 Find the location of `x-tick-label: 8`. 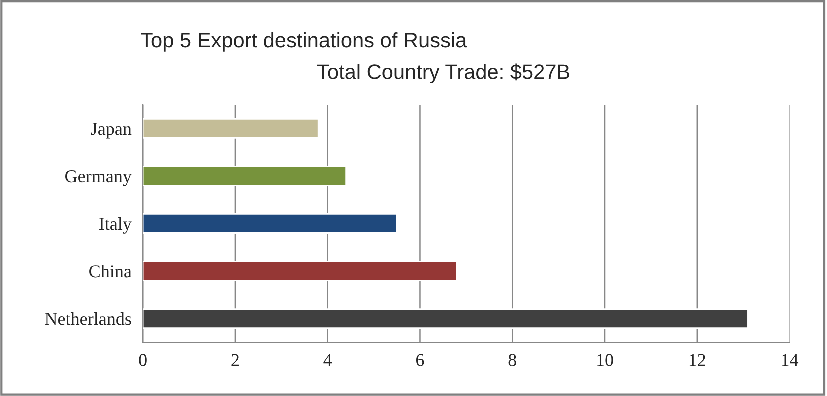

x-tick-label: 8 is located at coordinates (512, 360).